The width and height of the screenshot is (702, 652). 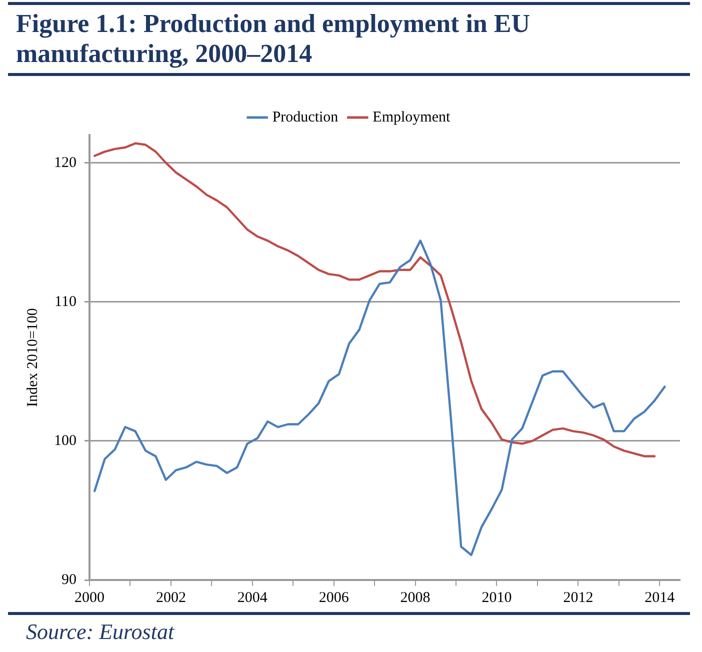 I want to click on legend-label: Production, so click(x=305, y=117).